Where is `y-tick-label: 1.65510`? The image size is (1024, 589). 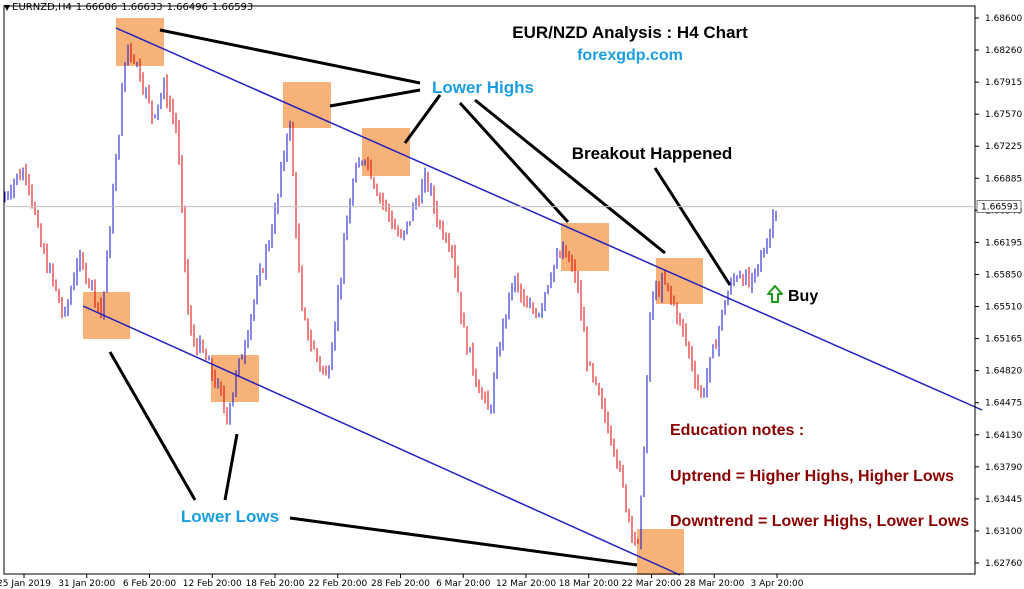 y-tick-label: 1.65510 is located at coordinates (1003, 308).